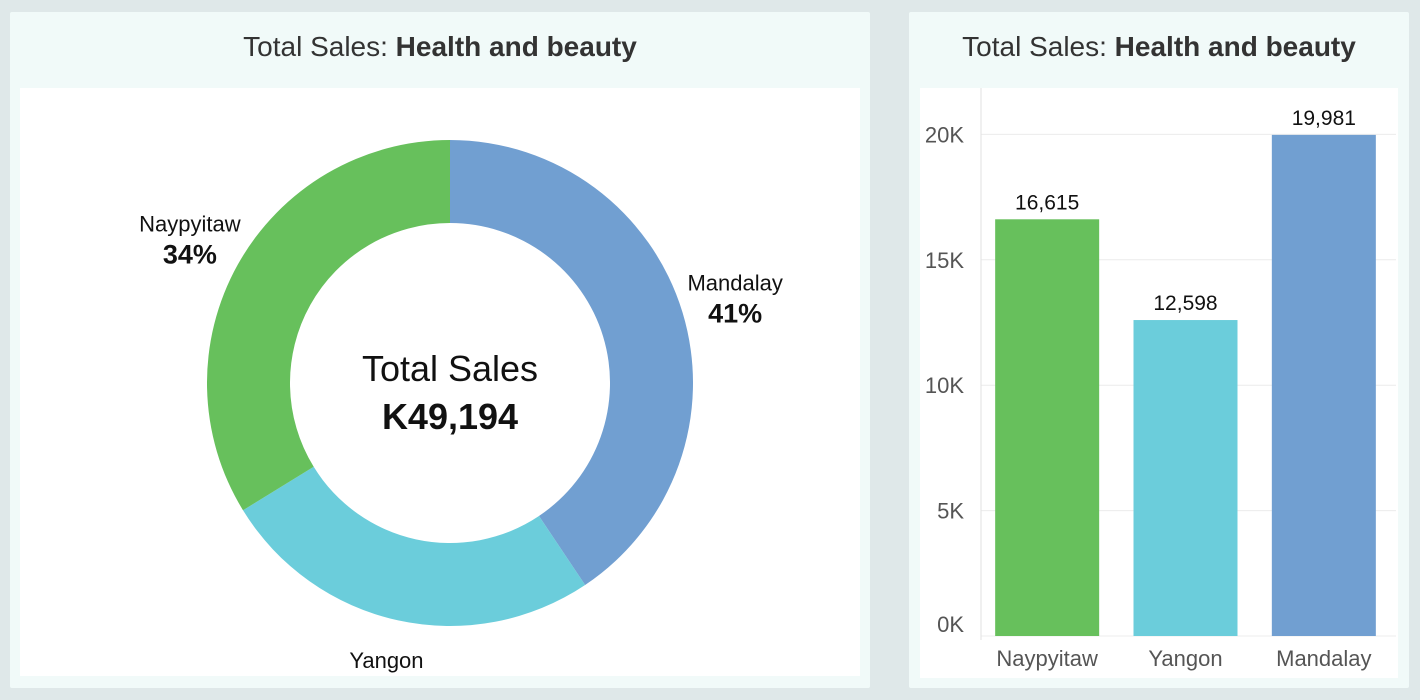 The width and height of the screenshot is (1420, 700). I want to click on x-tick-label-naypyitaw: Naypyitaw, so click(1047, 658).